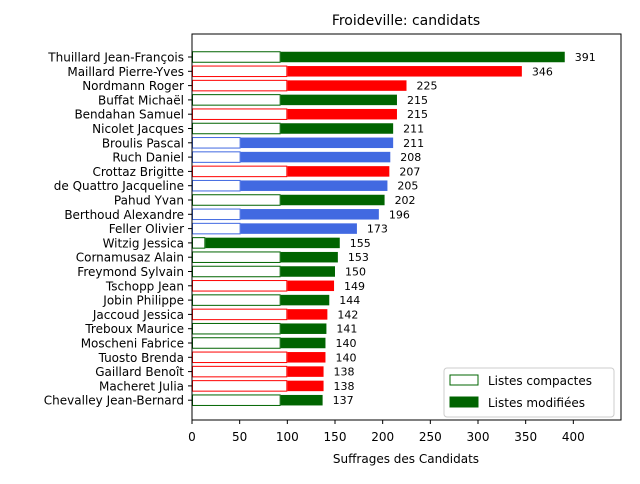 This screenshot has width=640, height=484. I want to click on y-tick-label: Berthoud Alexandre, so click(124, 215).